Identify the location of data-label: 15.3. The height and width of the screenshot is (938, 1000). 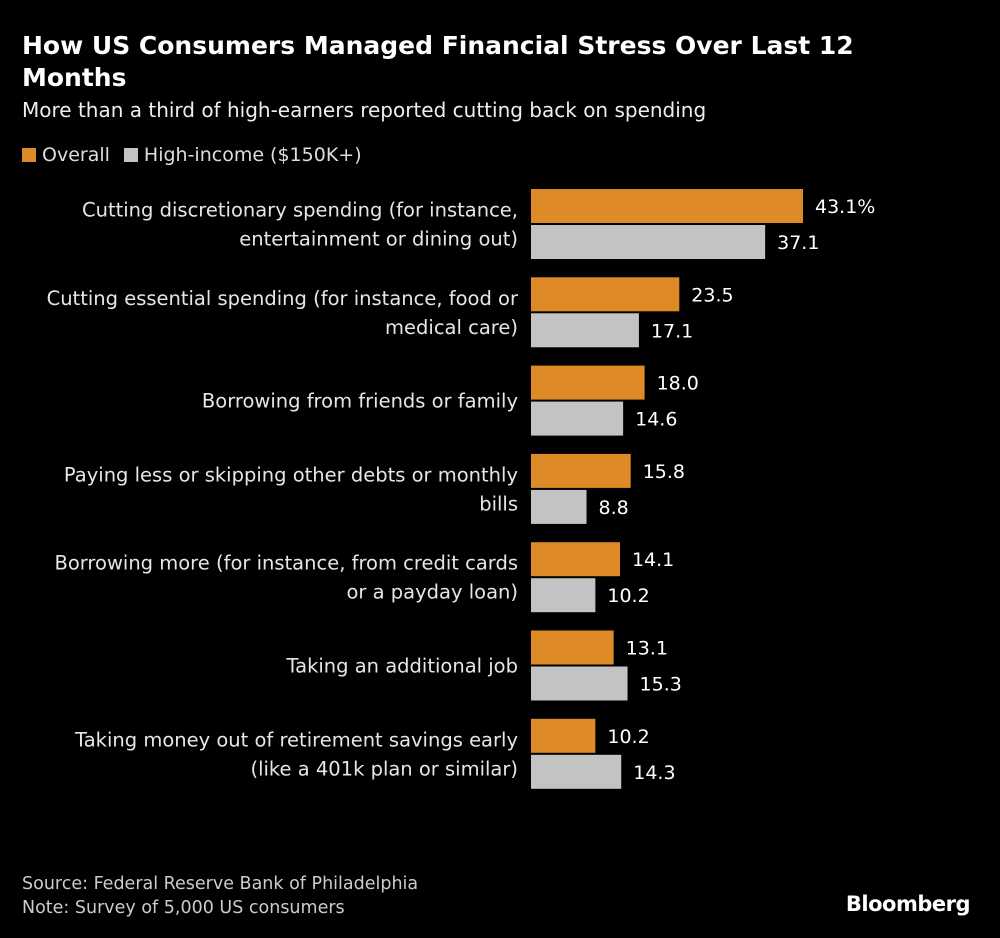
(661, 685).